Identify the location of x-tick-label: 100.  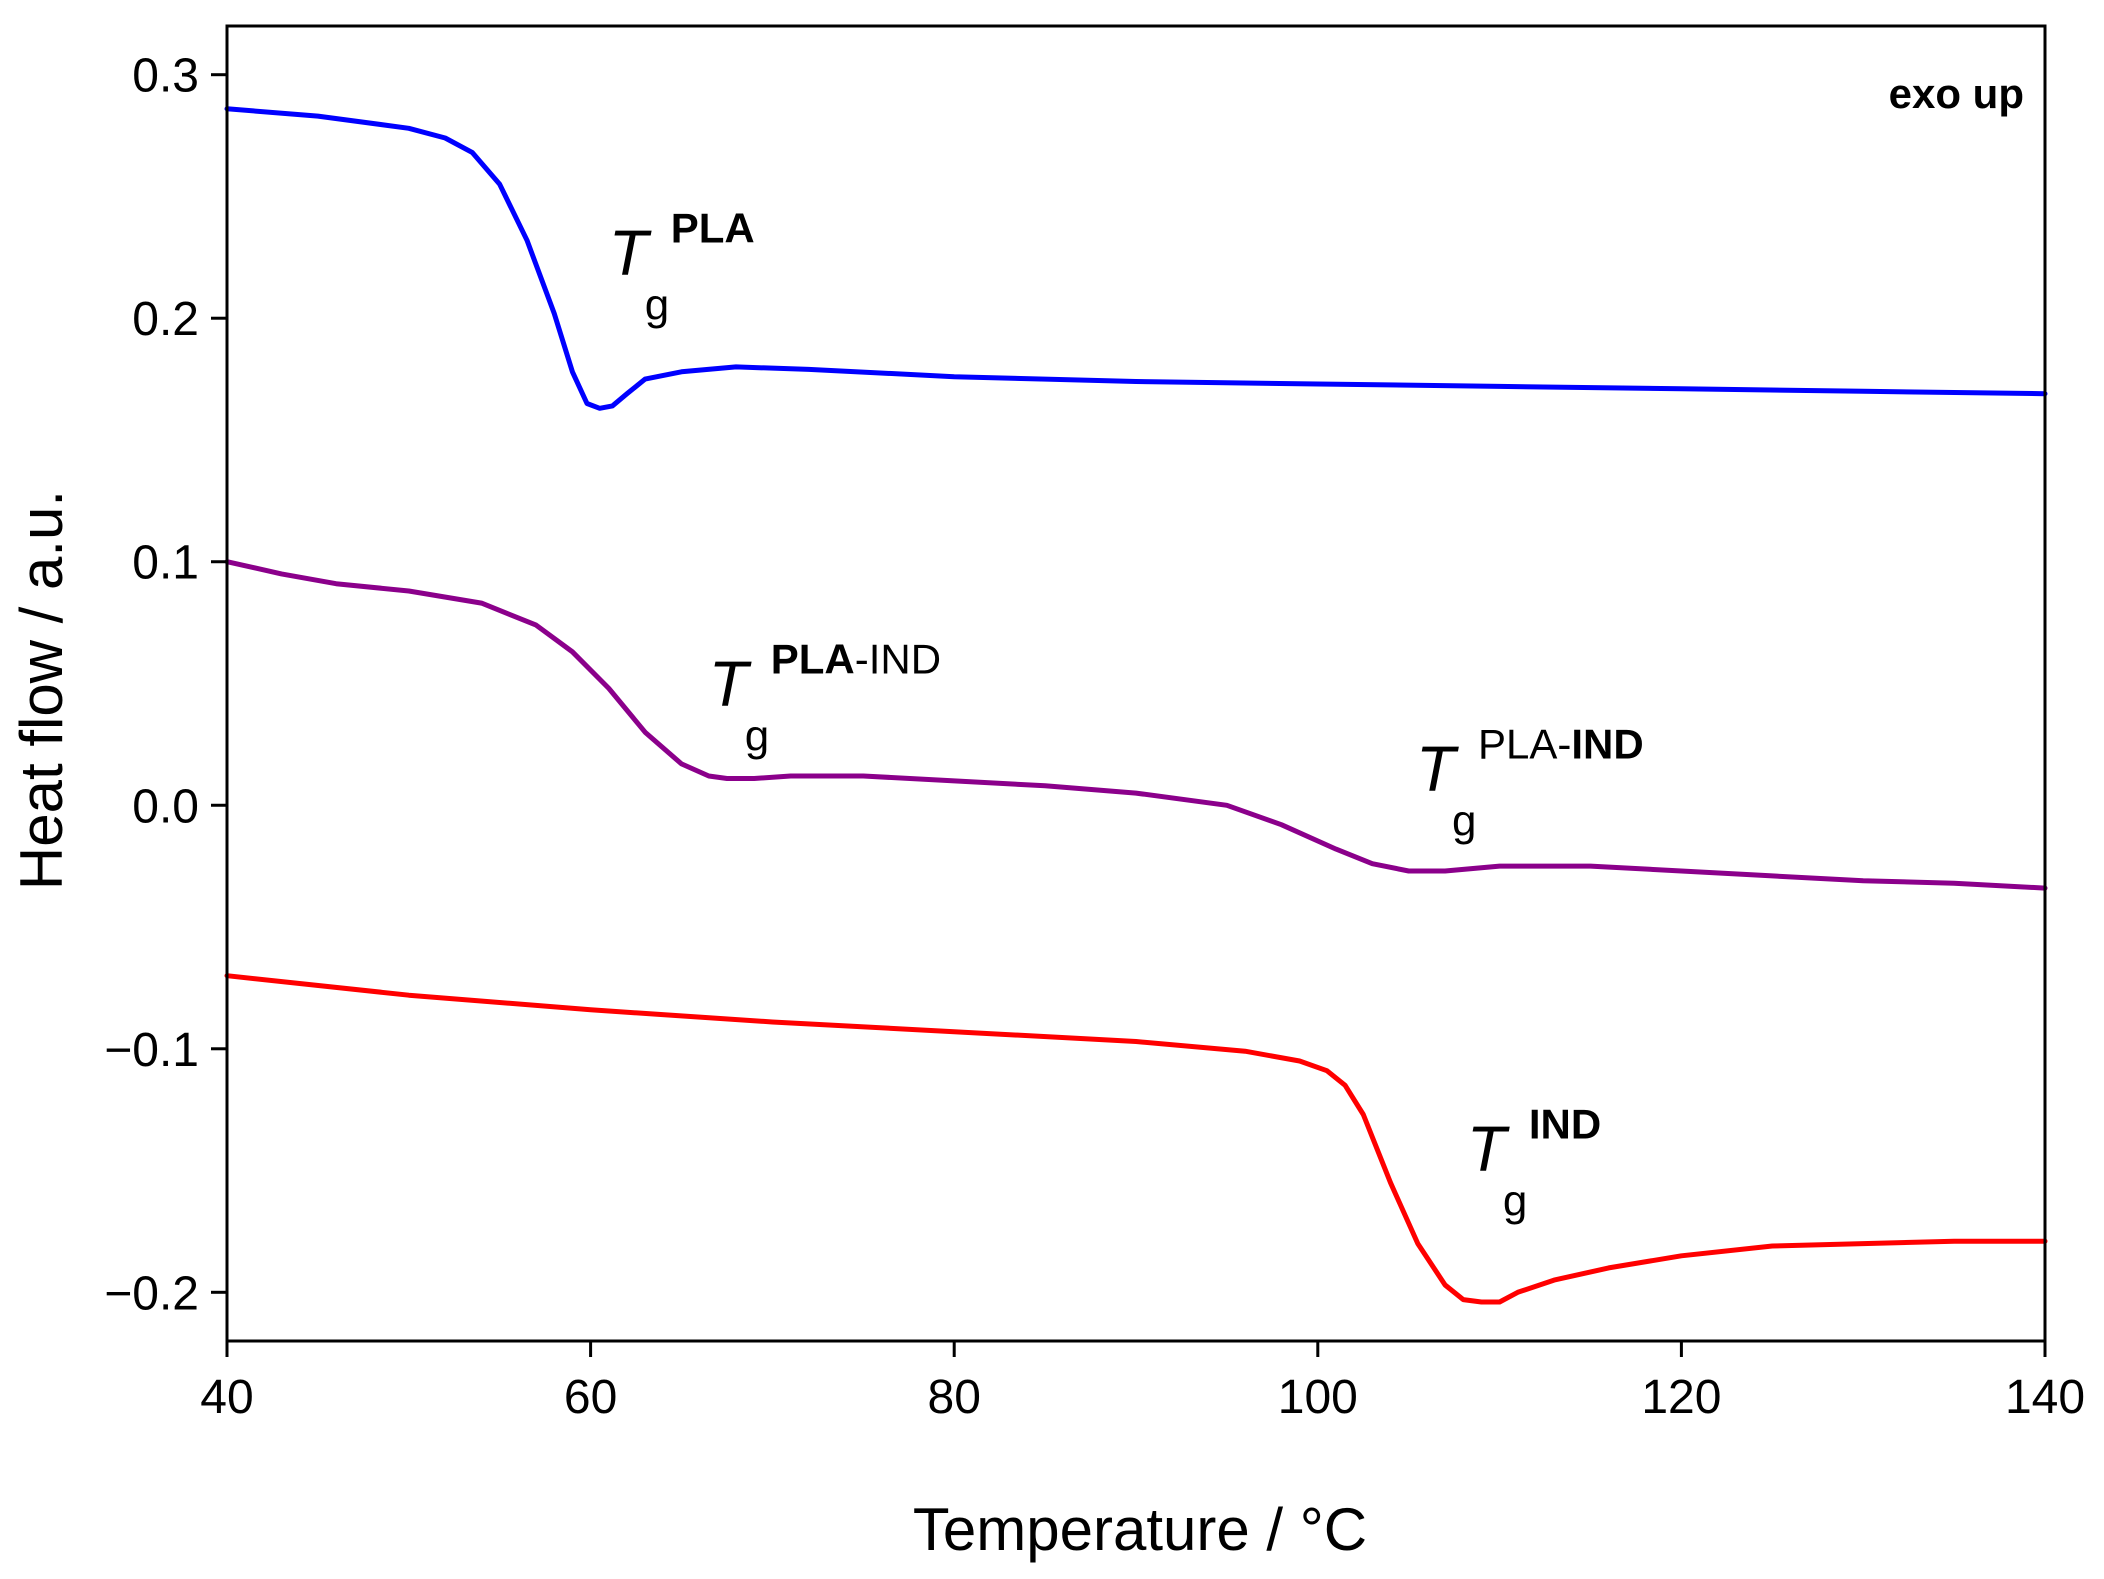
(1318, 1397).